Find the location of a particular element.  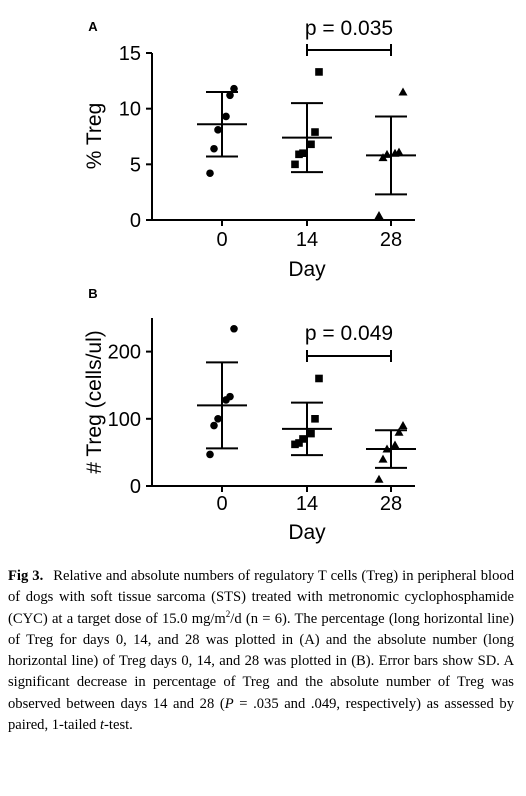

panel-b-x-axis-title: Day is located at coordinates (307, 532).